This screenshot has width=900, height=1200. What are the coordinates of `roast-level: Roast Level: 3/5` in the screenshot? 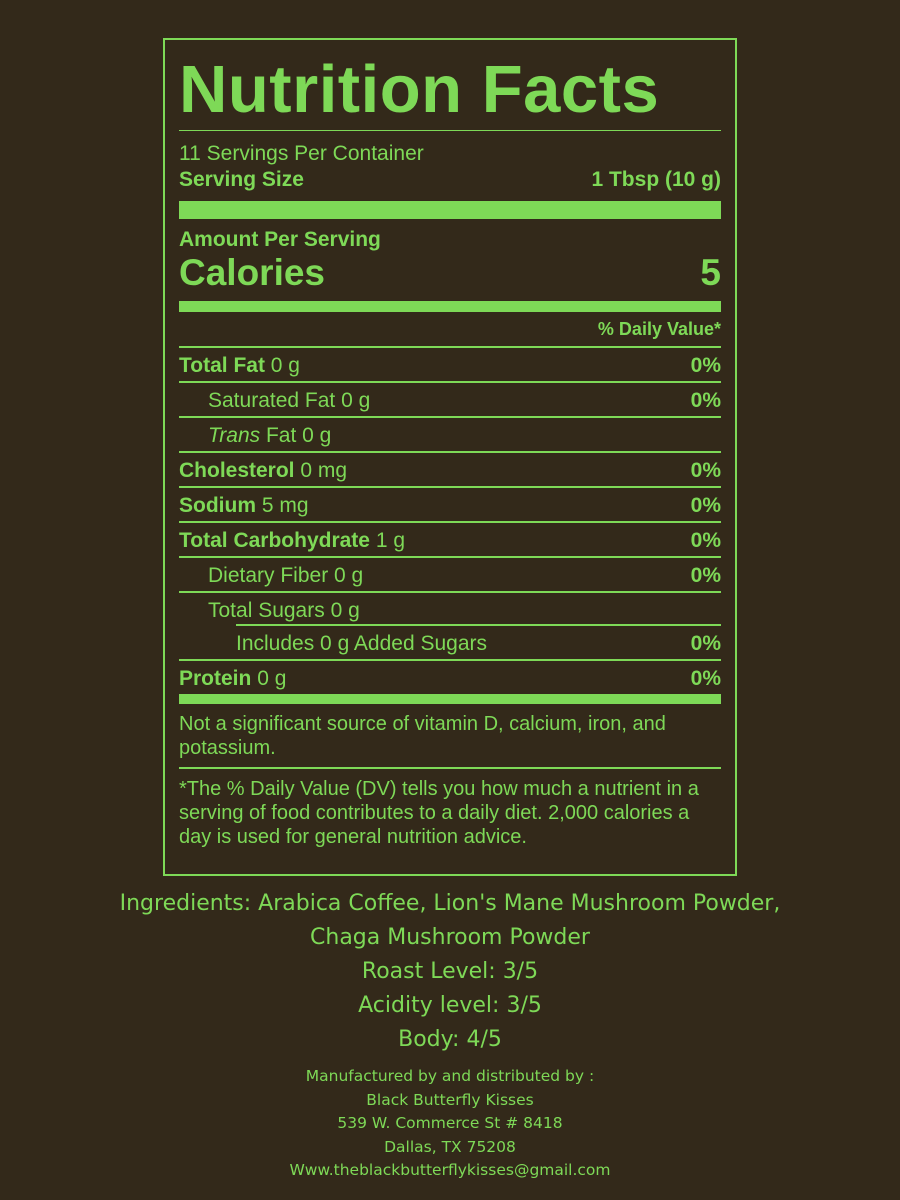 It's located at (450, 971).